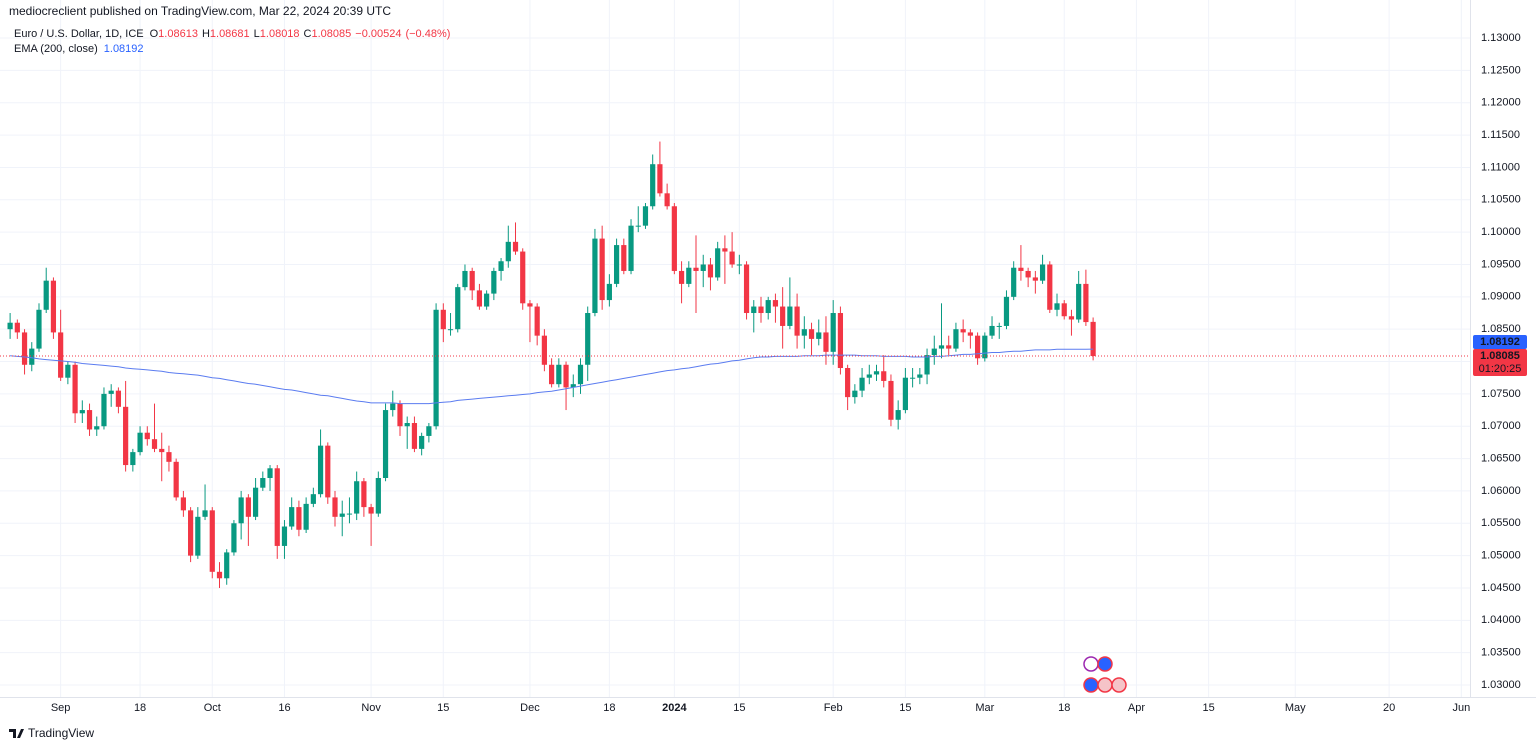  Describe the element at coordinates (284, 708) in the screenshot. I see `x-tick-label: 16` at that location.